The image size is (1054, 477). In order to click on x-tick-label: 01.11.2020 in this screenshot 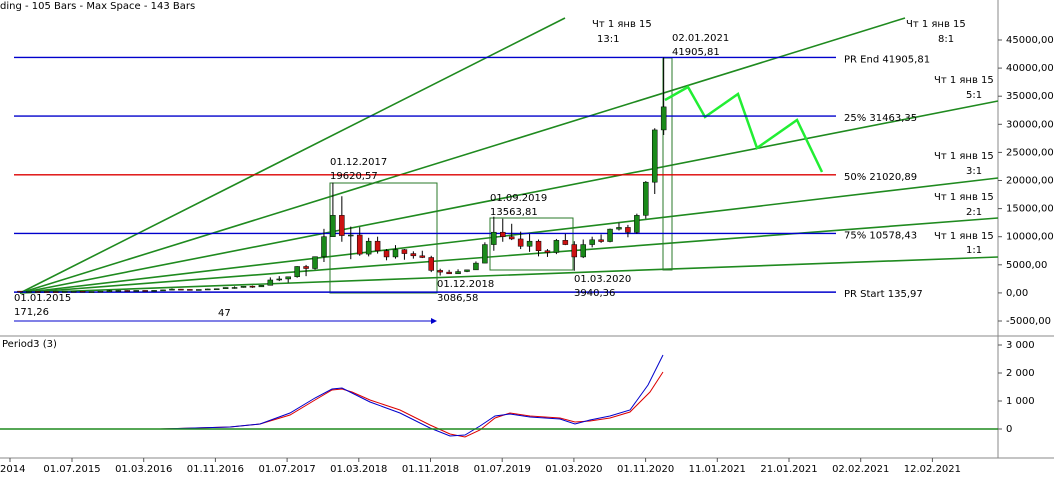, I will do `click(645, 469)`.